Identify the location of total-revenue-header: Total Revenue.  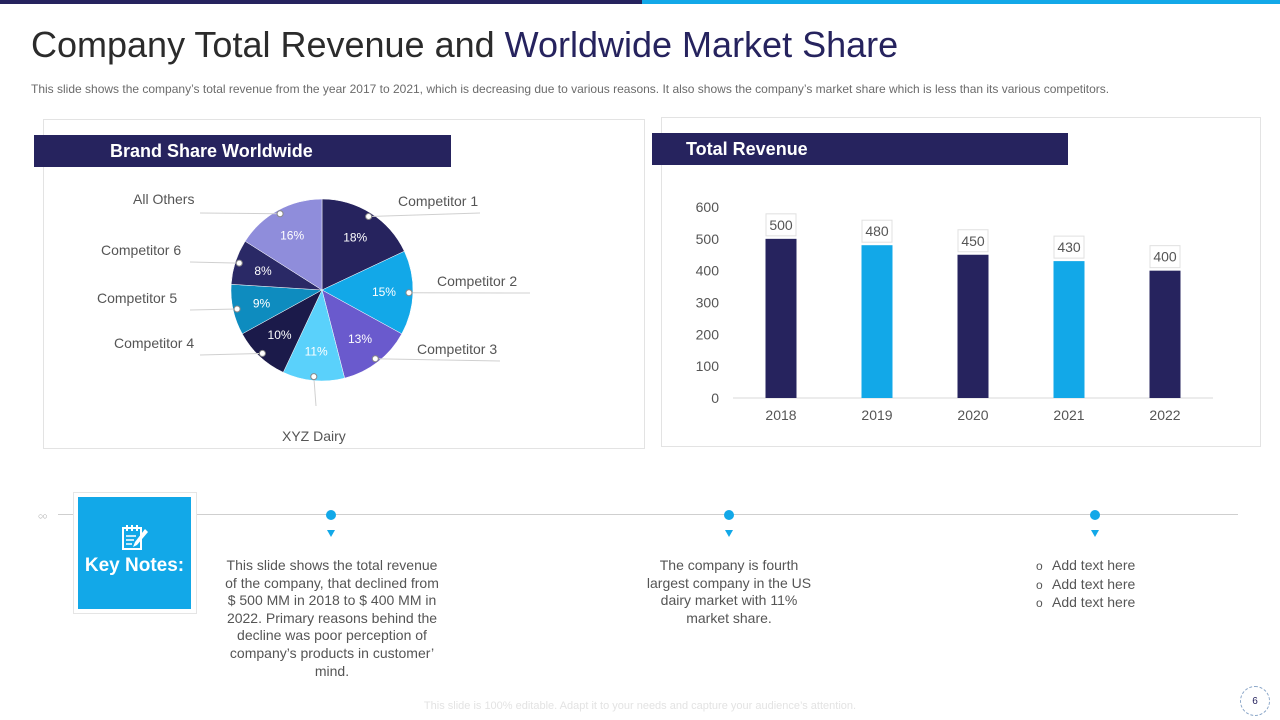
(860, 149).